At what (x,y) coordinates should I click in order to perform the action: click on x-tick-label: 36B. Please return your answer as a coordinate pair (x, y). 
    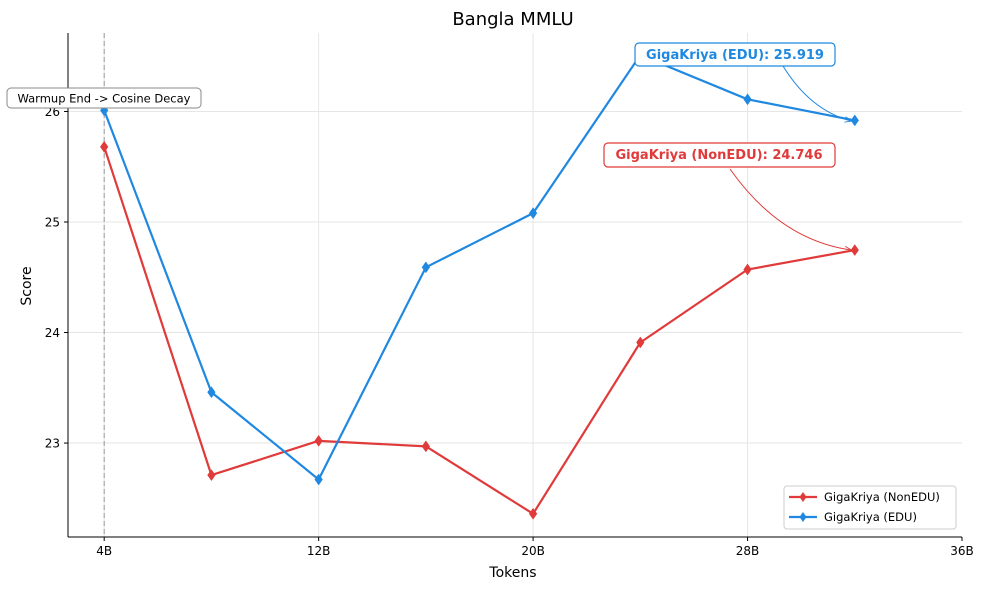
    Looking at the image, I should click on (962, 551).